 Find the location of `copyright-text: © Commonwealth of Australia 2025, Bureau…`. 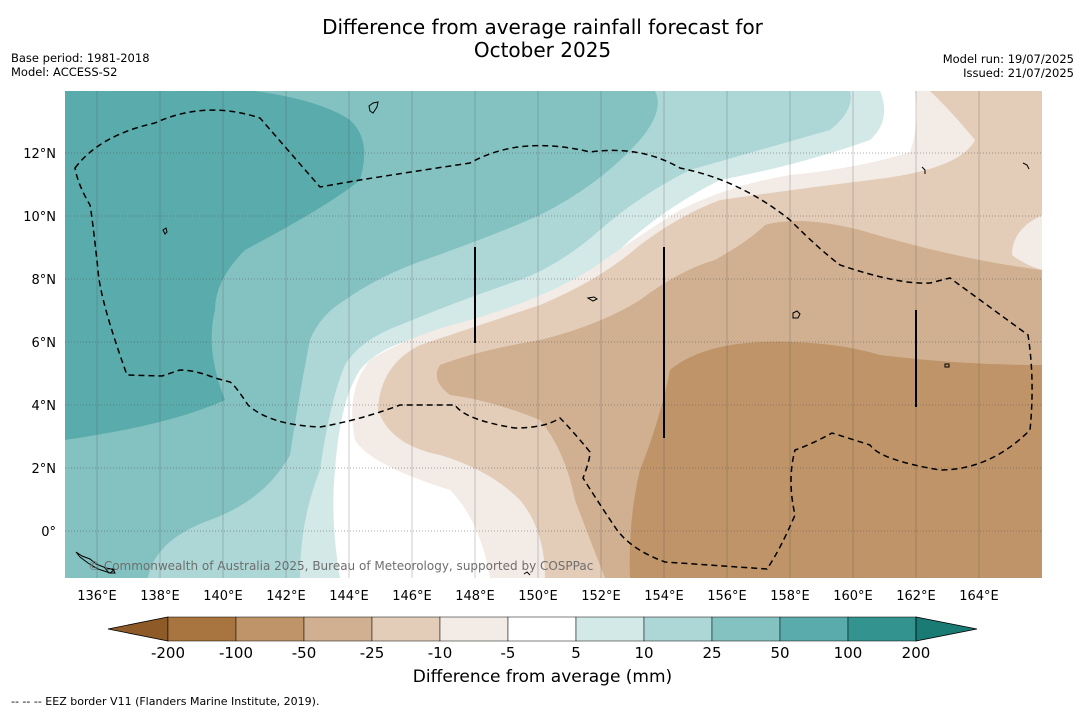

copyright-text: © Commonwealth of Australia 2025, Bureau… is located at coordinates (340, 566).